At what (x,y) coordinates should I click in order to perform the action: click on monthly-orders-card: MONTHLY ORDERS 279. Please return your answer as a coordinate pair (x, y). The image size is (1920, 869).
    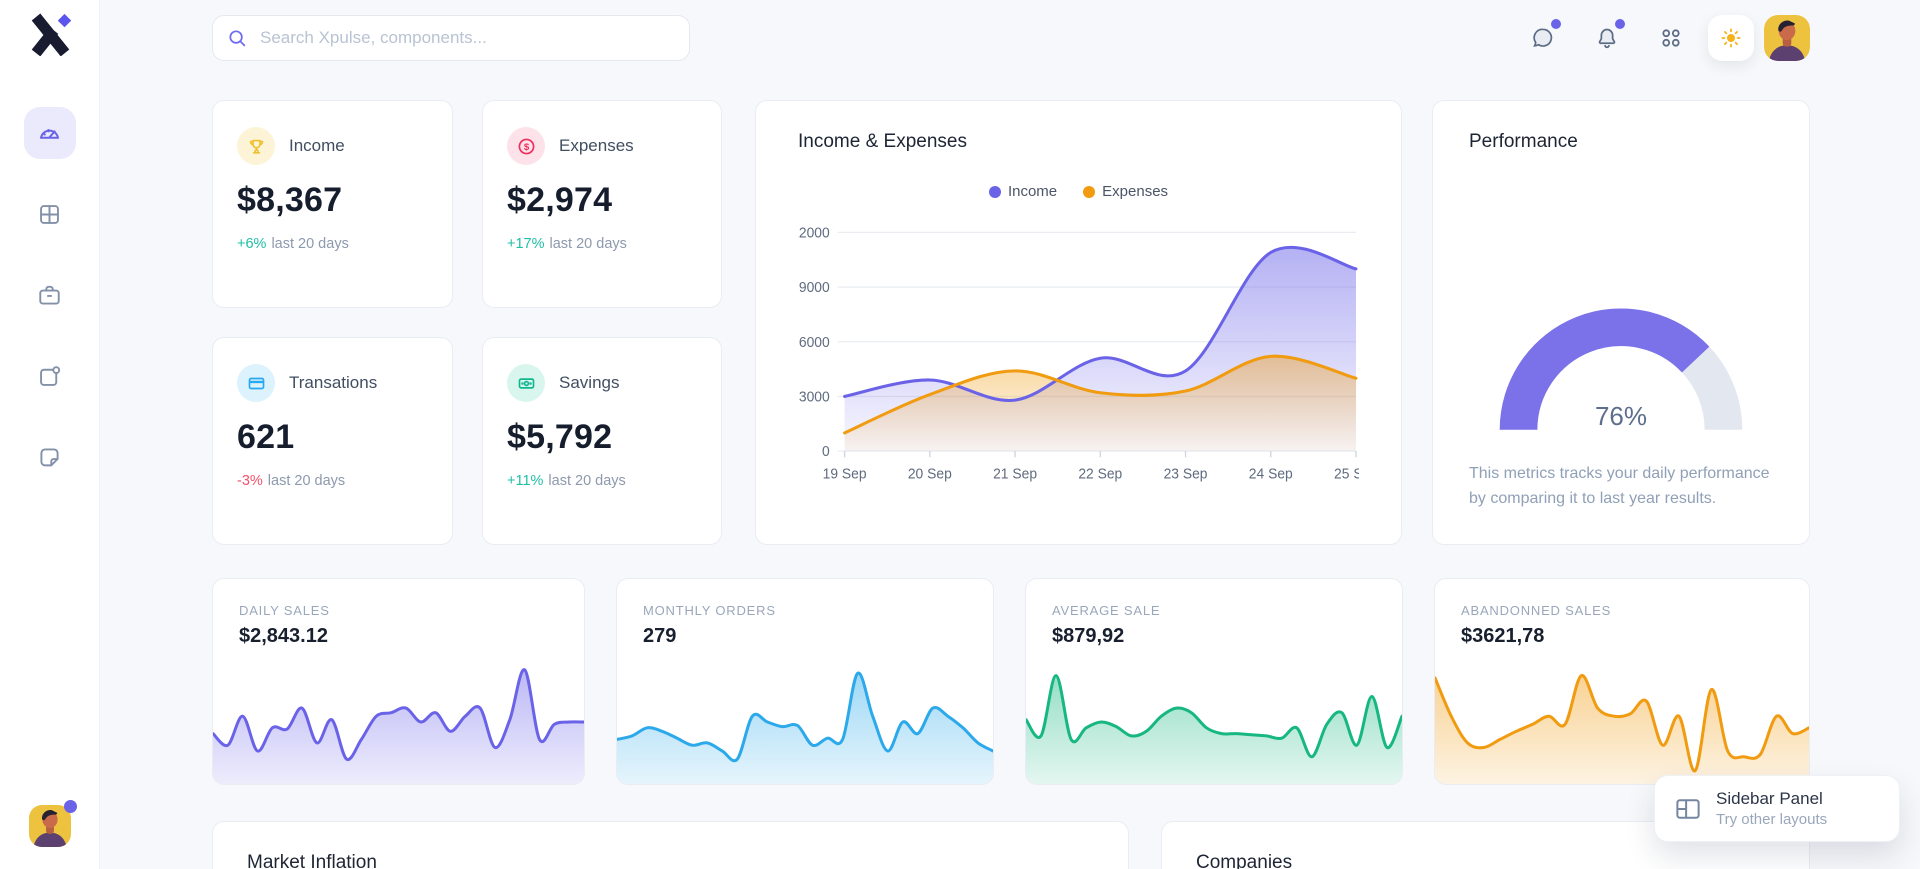
    Looking at the image, I should click on (805, 681).